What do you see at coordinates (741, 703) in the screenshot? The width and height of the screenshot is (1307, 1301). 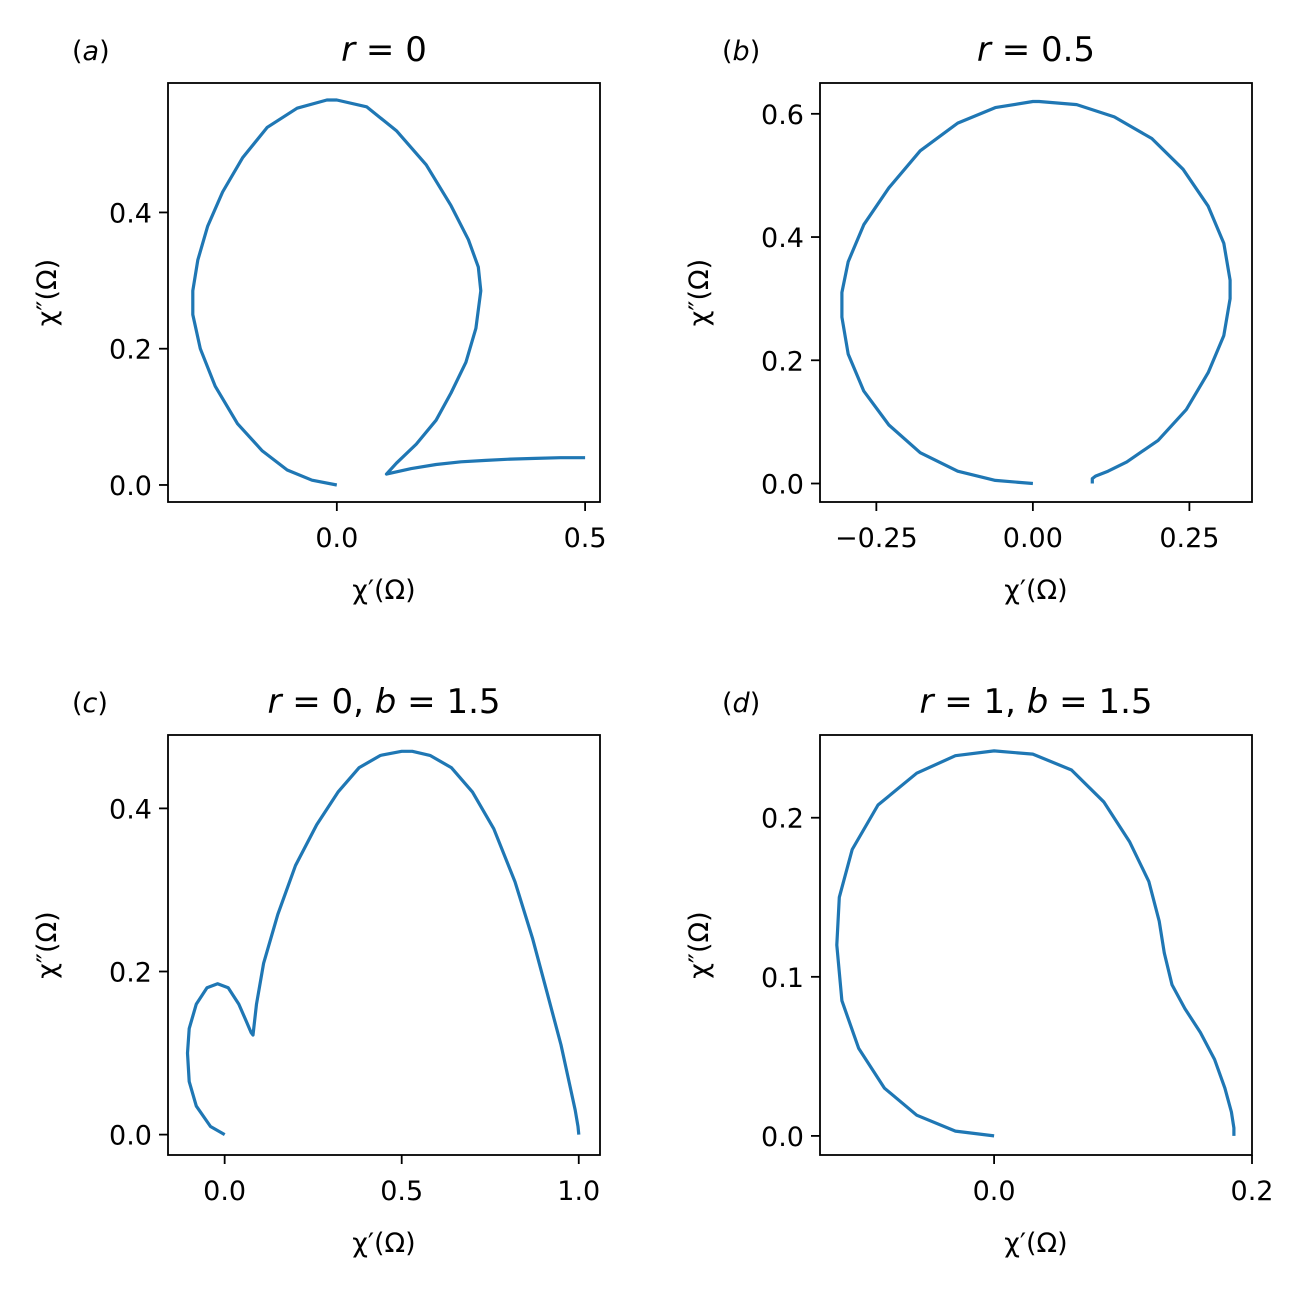 I see `panel-label: (d)` at bounding box center [741, 703].